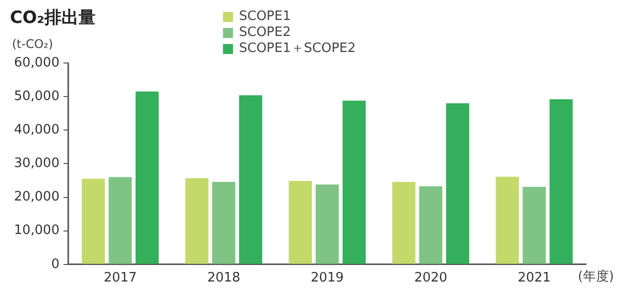  I want to click on legend-label: SCOPE1, so click(265, 16).